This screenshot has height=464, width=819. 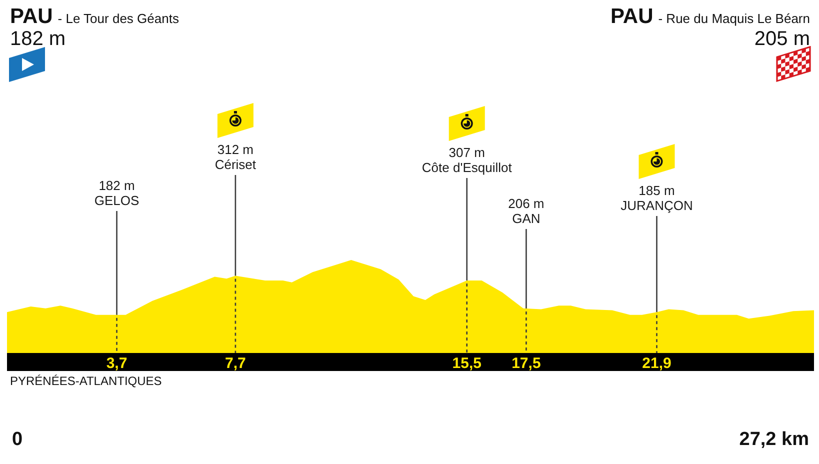 I want to click on text: 27,2 km, so click(x=774, y=440).